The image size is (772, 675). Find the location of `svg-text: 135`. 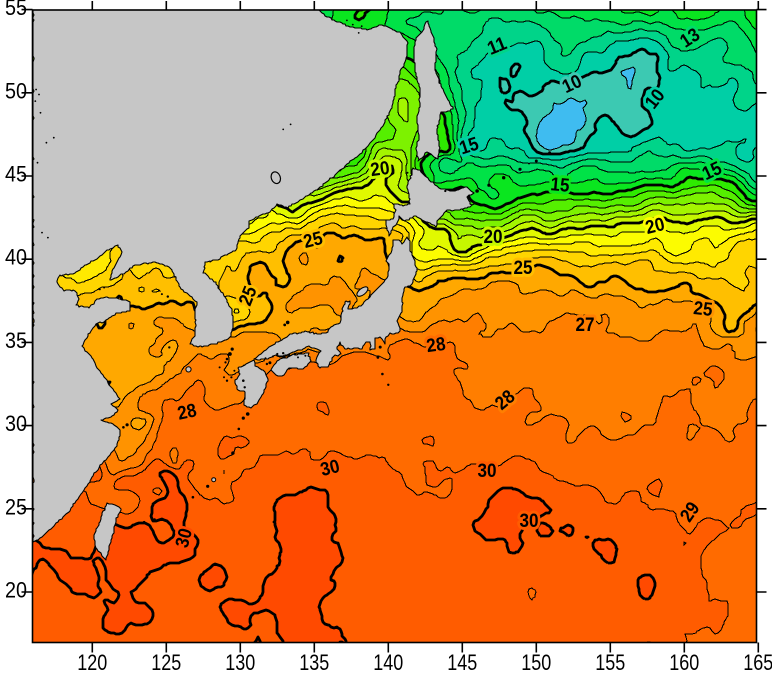

svg-text: 135 is located at coordinates (314, 662).